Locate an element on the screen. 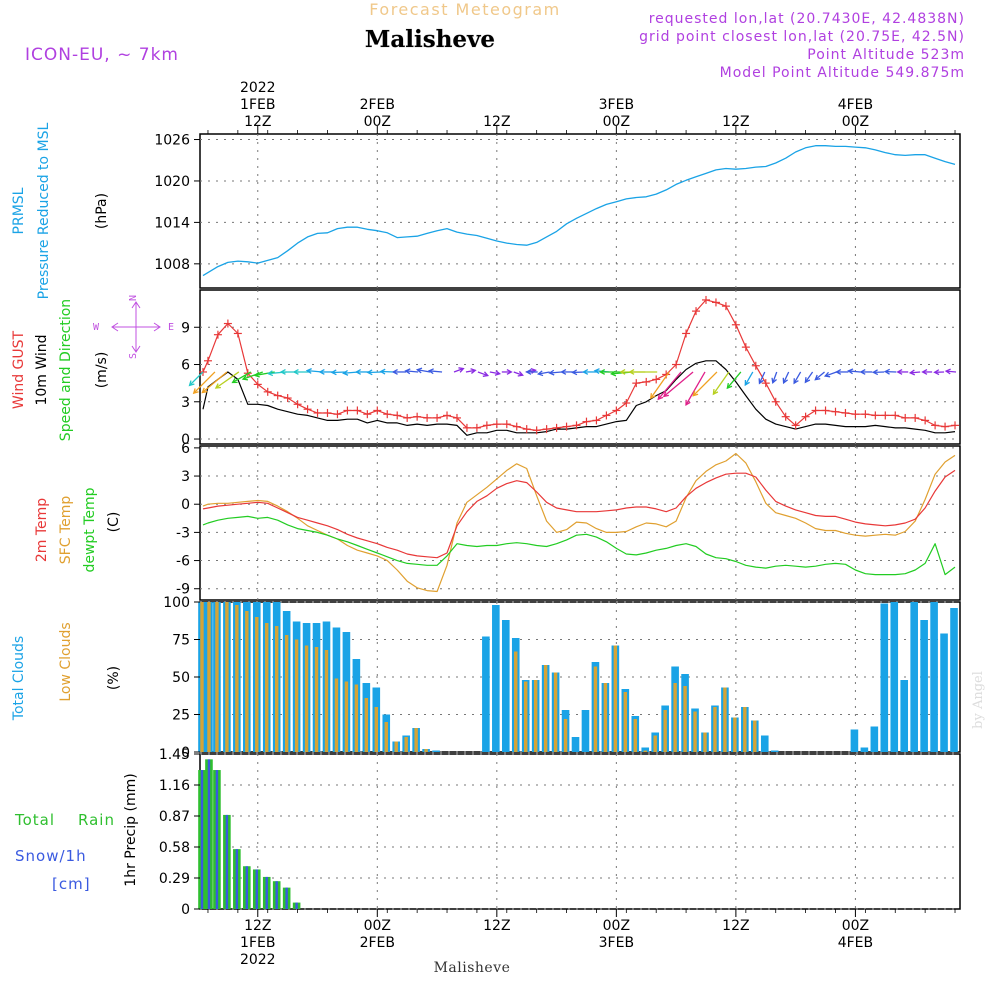 The height and width of the screenshot is (1000, 1000). y-tick-label: 6 is located at coordinates (185, 449).